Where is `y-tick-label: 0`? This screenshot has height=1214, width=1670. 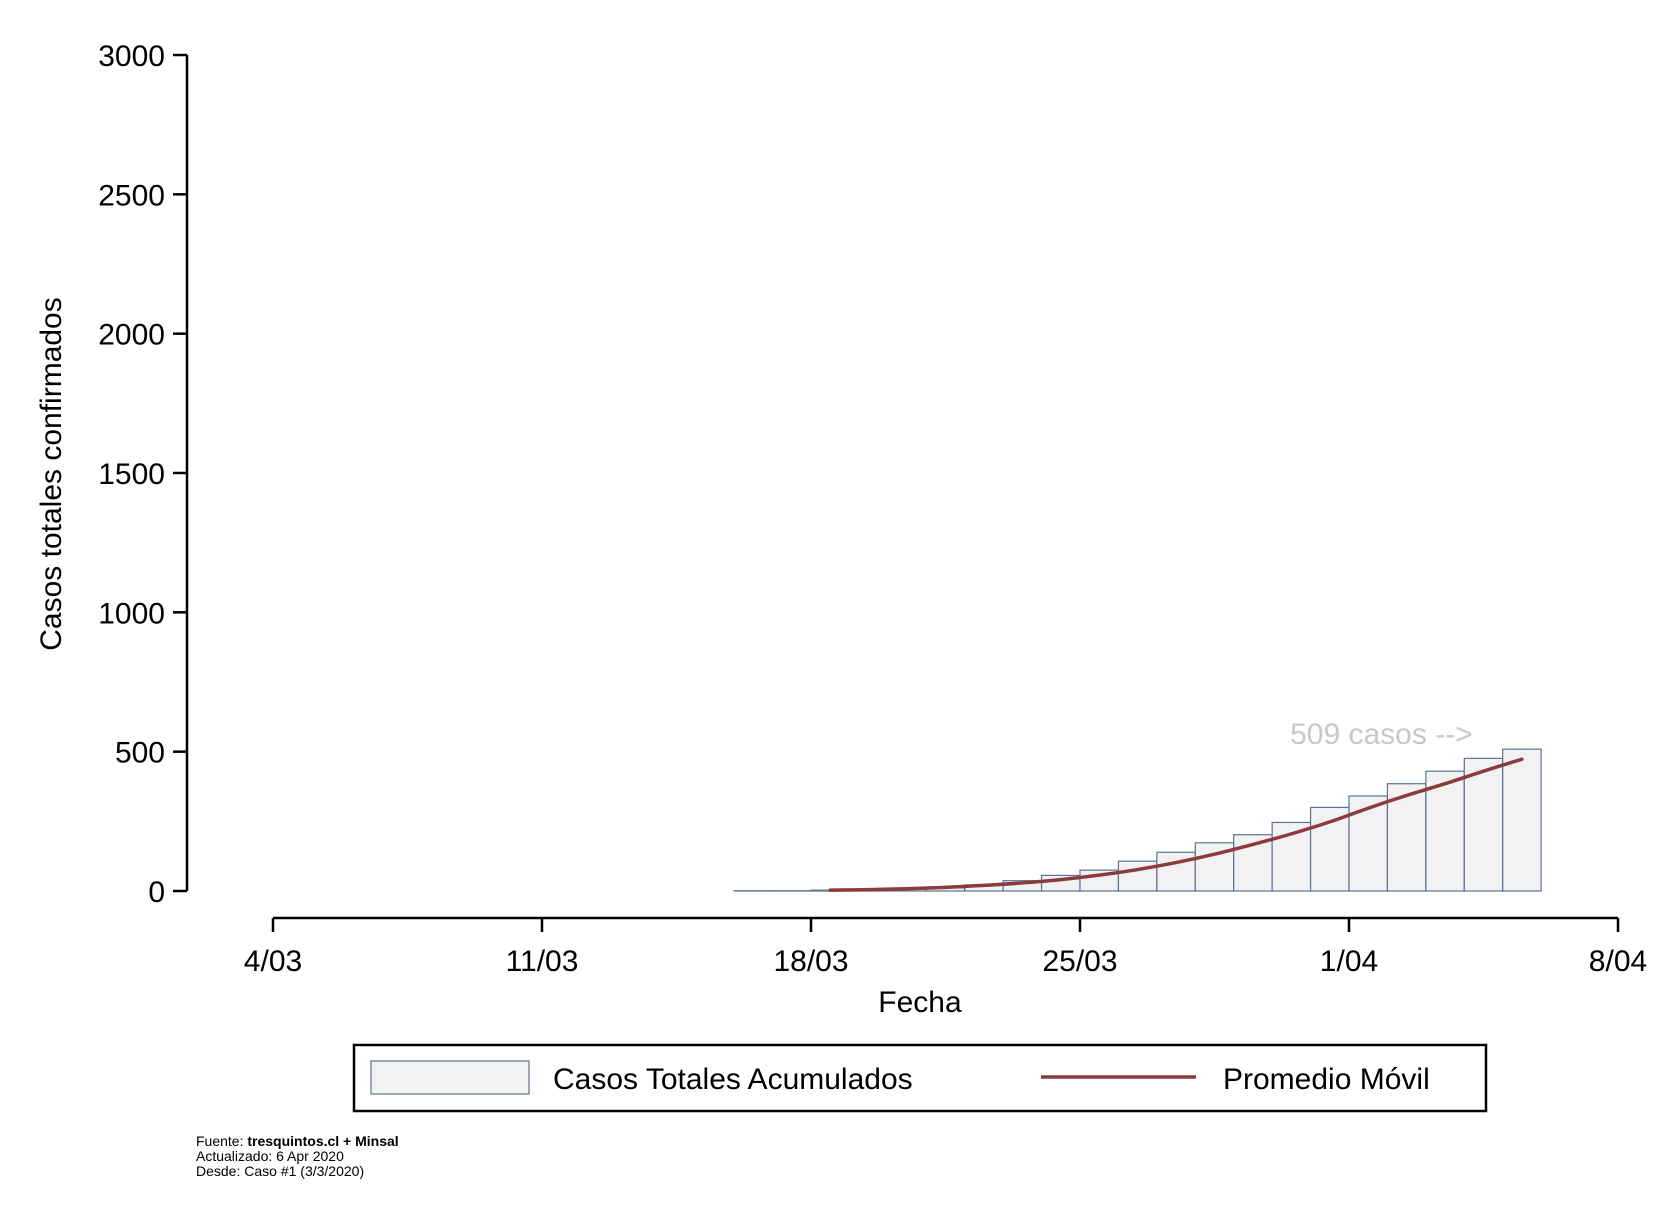
y-tick-label: 0 is located at coordinates (156, 892).